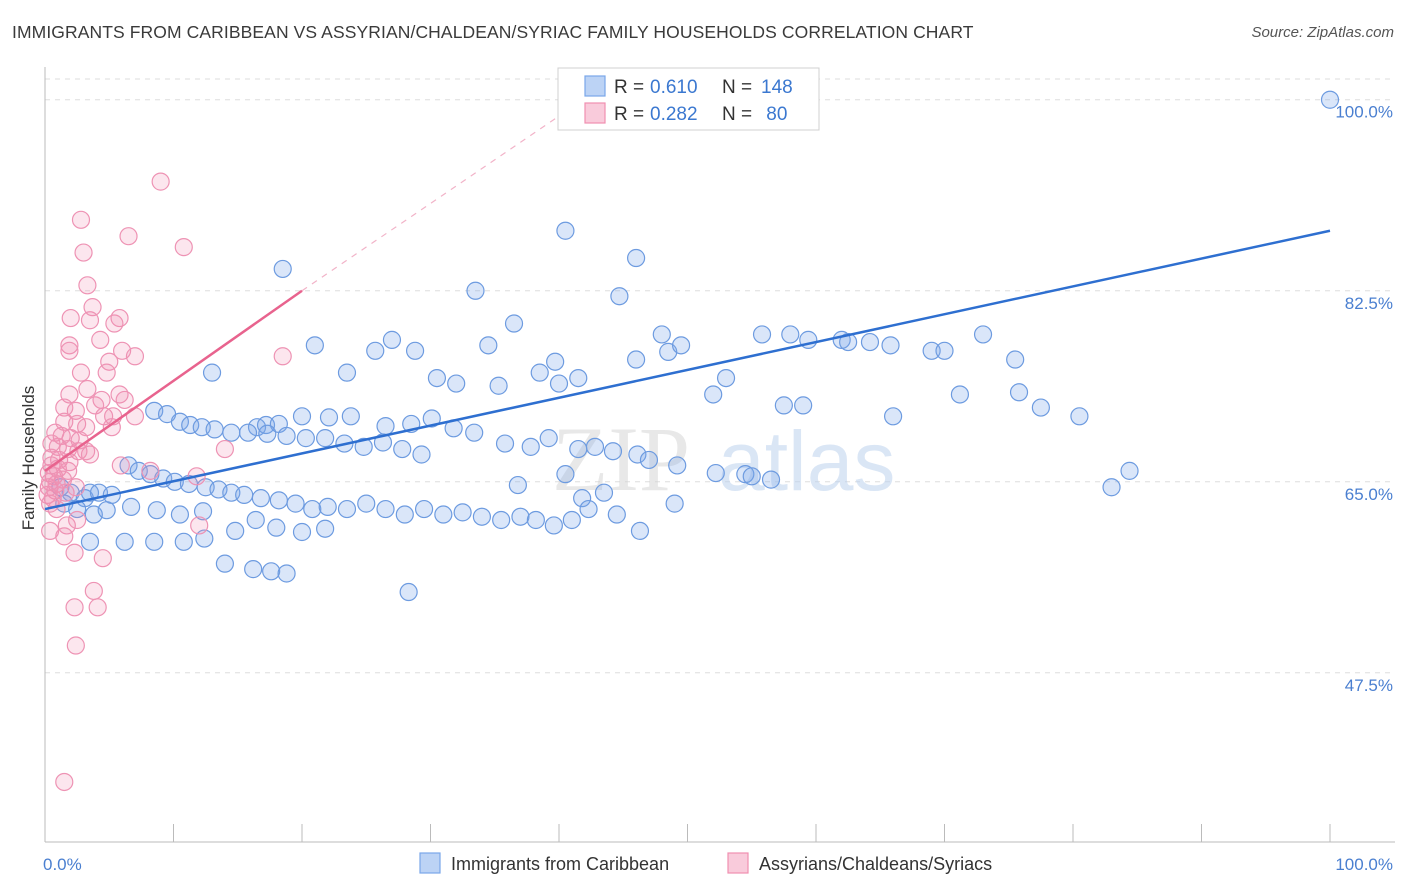 The width and height of the screenshot is (1406, 892). What do you see at coordinates (737, 114) in the screenshot?
I see `legend-n-label-pink: N =` at bounding box center [737, 114].